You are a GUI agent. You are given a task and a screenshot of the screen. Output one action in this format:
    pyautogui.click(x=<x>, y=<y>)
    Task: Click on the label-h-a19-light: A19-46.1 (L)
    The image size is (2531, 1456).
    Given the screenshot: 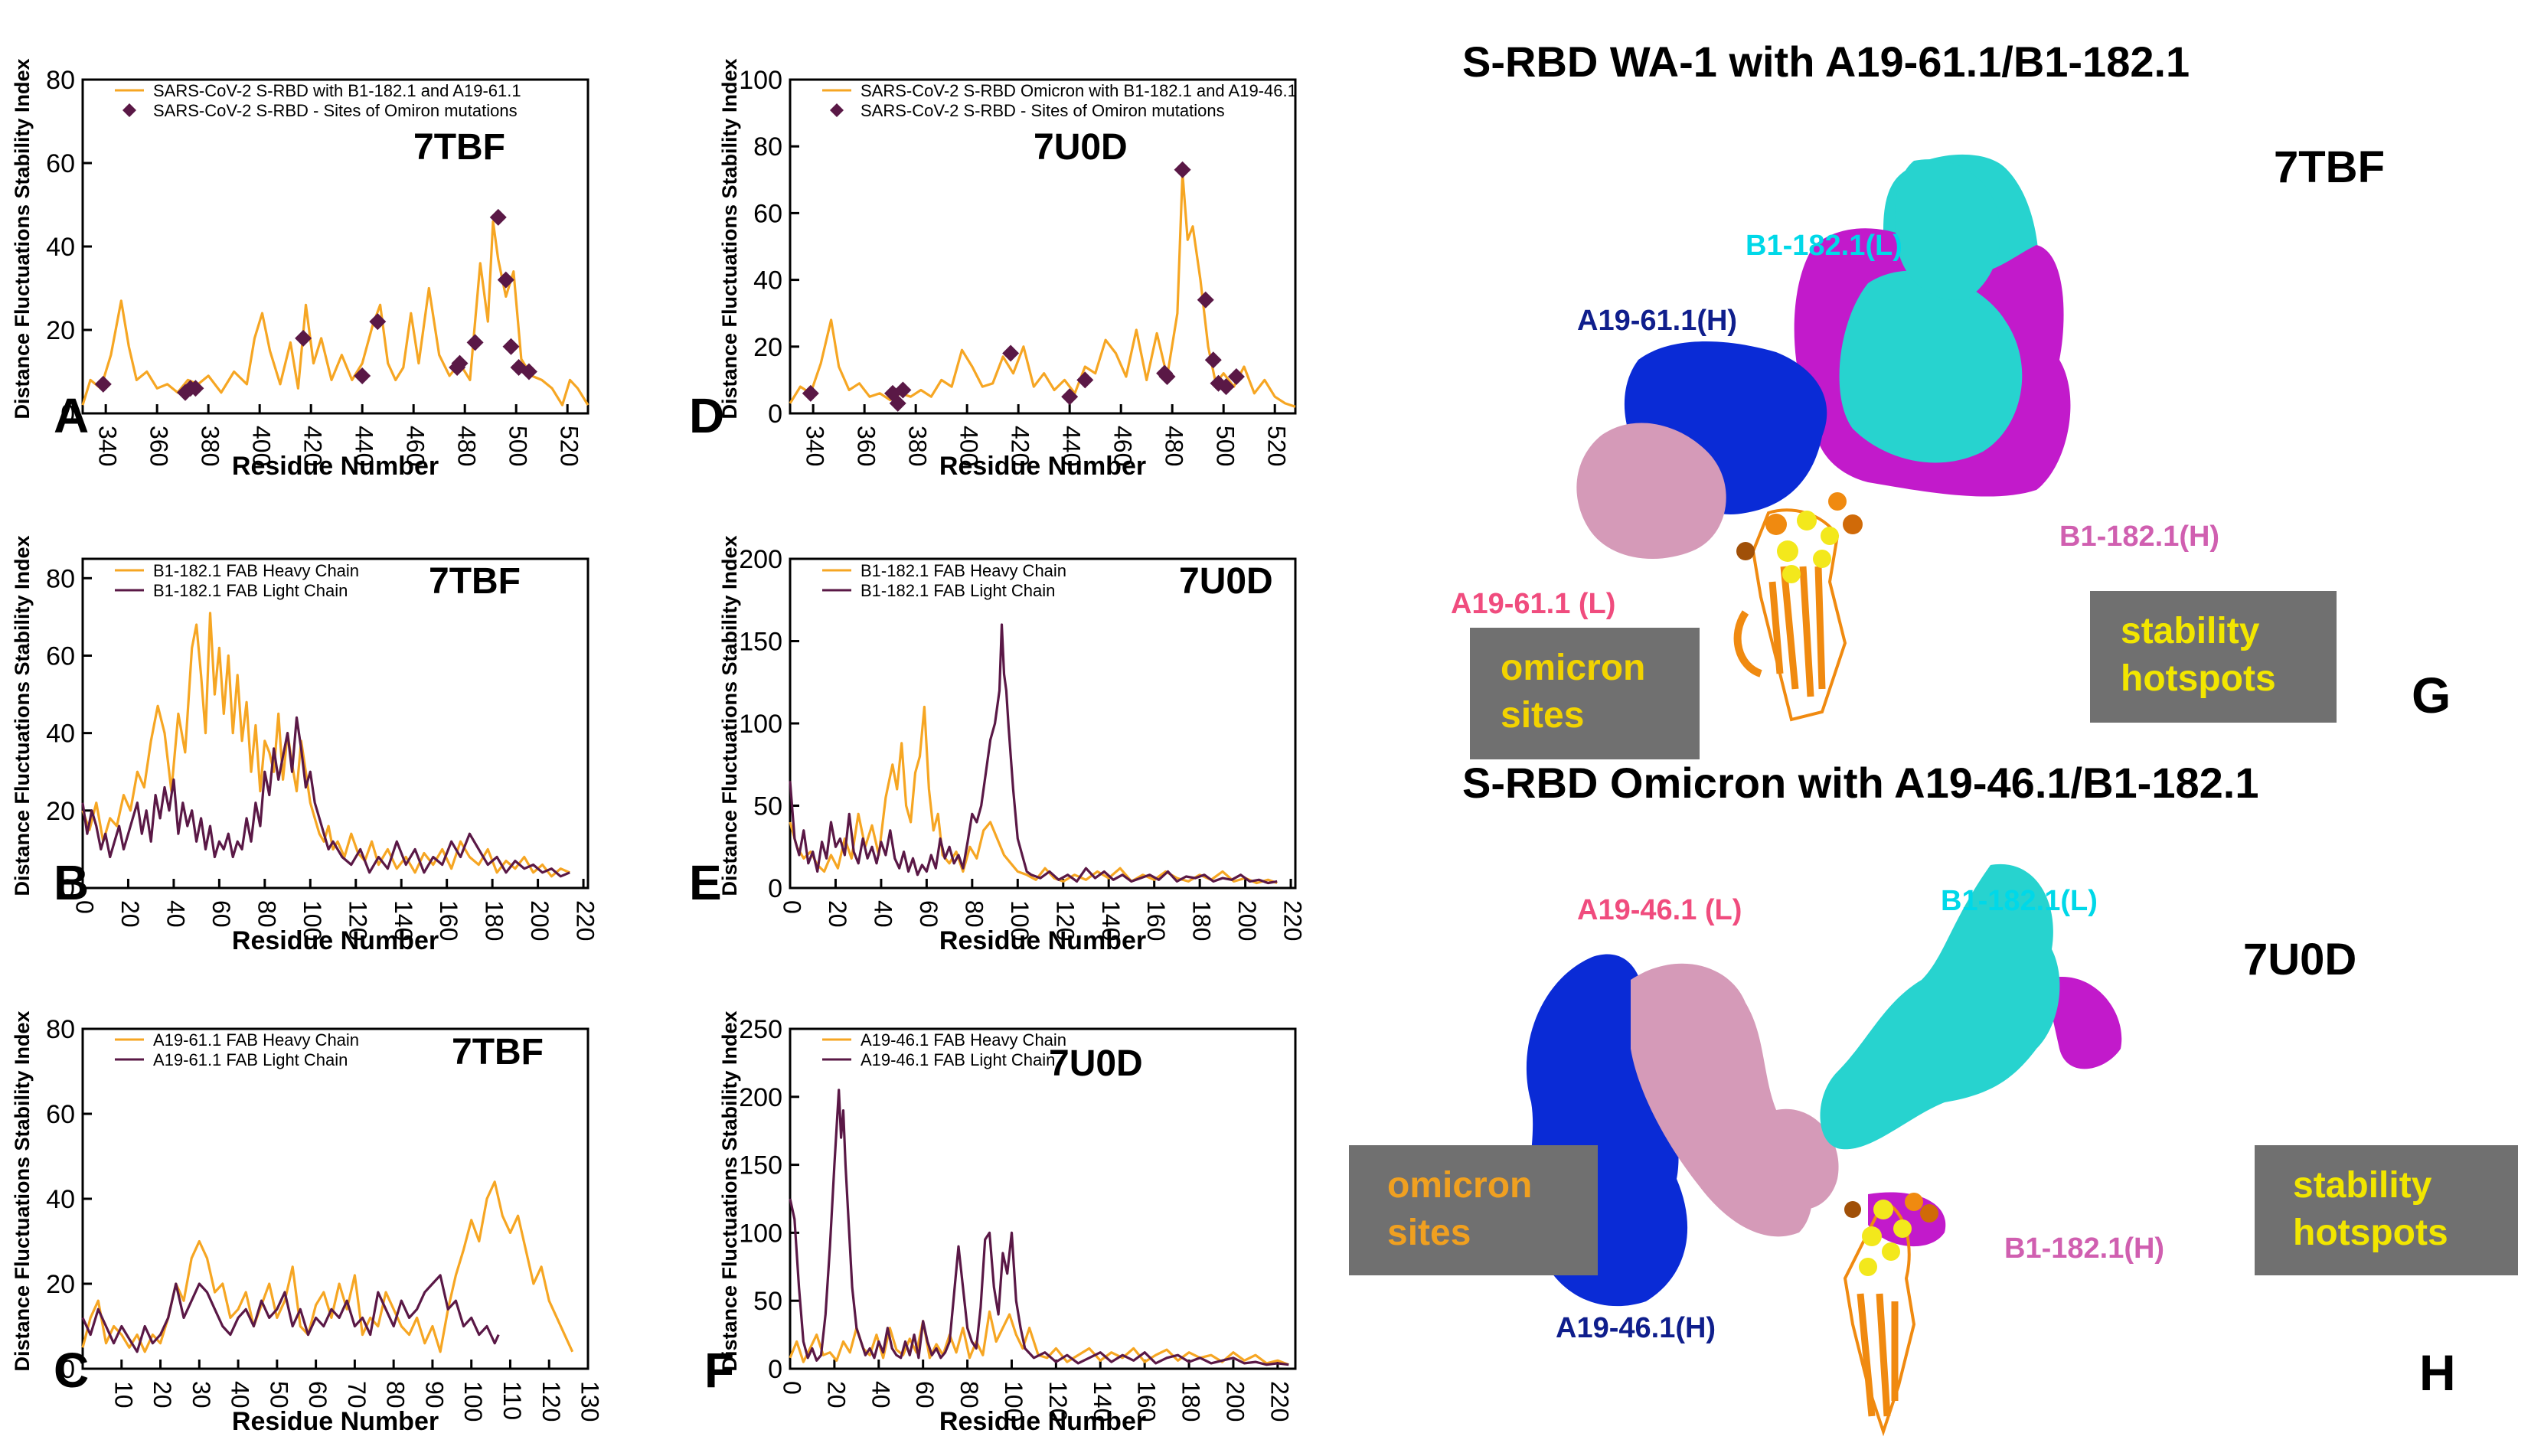 What is the action you would take?
    pyautogui.click(x=1659, y=910)
    